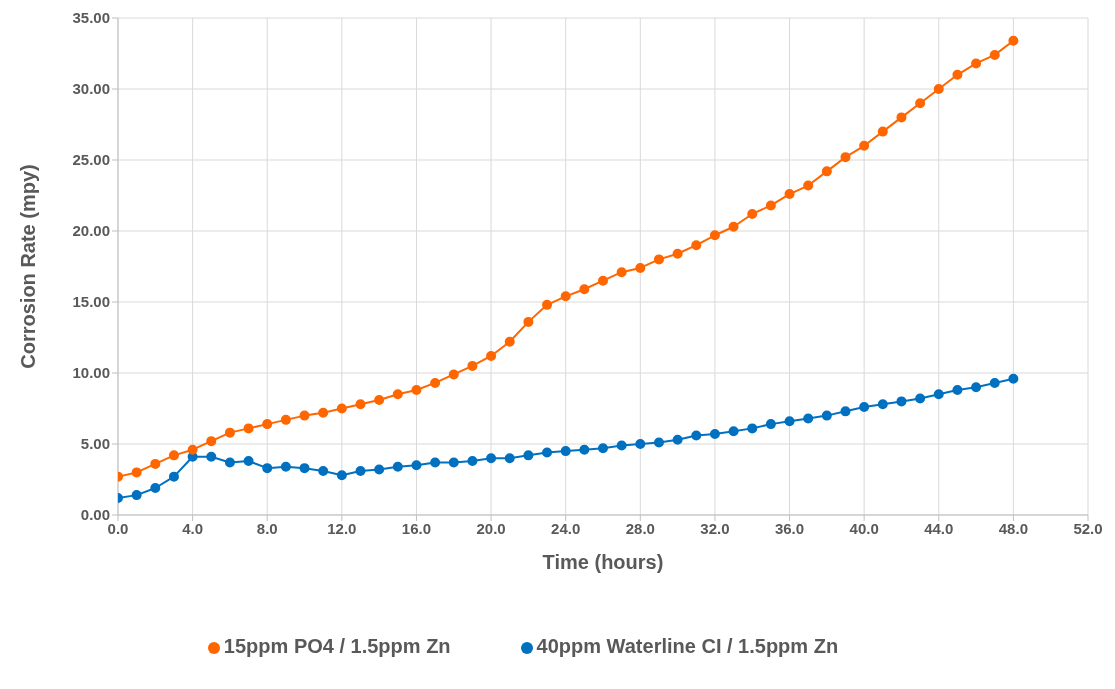 The width and height of the screenshot is (1115, 689). What do you see at coordinates (91, 373) in the screenshot?
I see `y-tick-label: 10.00` at bounding box center [91, 373].